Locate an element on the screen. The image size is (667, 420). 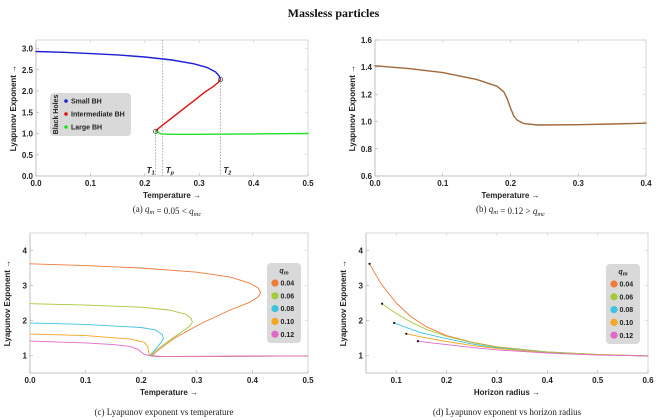
y-tick-label: 1.6 is located at coordinates (367, 40).